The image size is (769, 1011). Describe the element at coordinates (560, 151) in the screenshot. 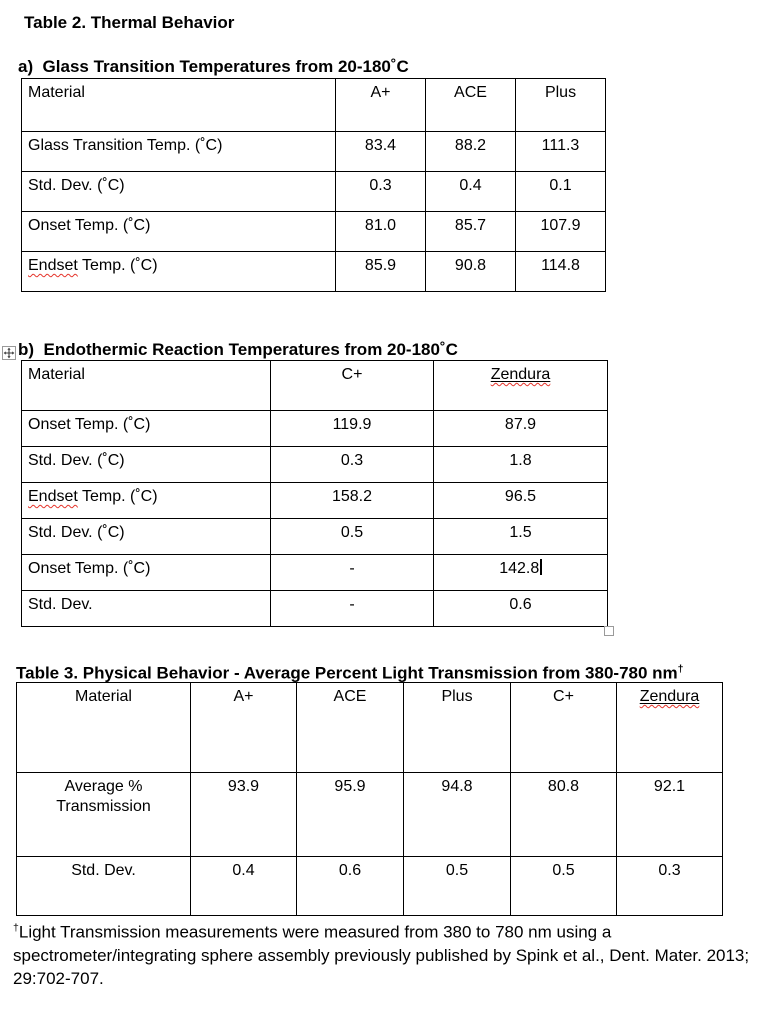

I see `cell-value: 111.3` at that location.